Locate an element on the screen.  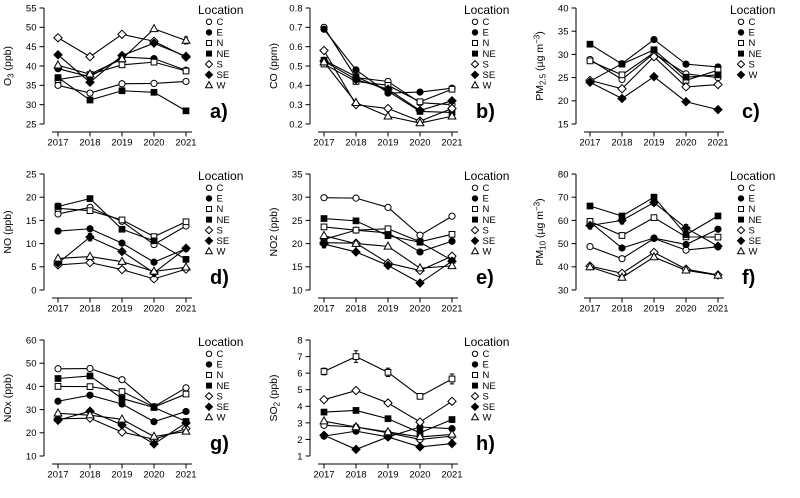
x-tick-label: 2018 is located at coordinates (355, 475).